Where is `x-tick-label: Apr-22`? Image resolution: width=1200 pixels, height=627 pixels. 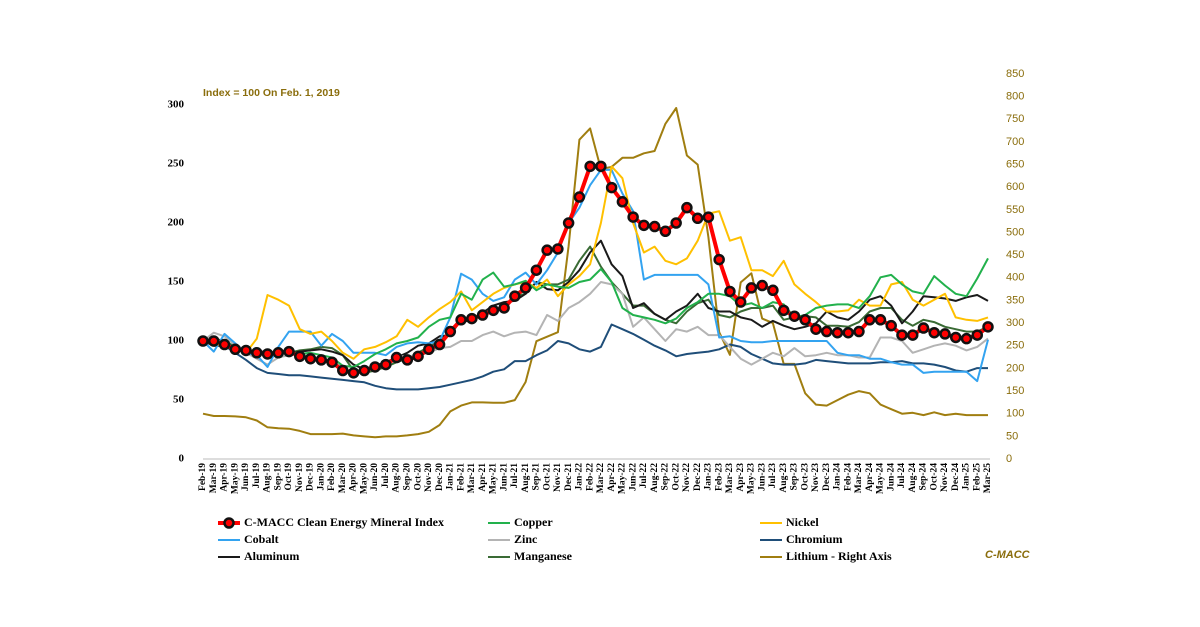
x-tick-label: Apr-22 is located at coordinates (612, 477).